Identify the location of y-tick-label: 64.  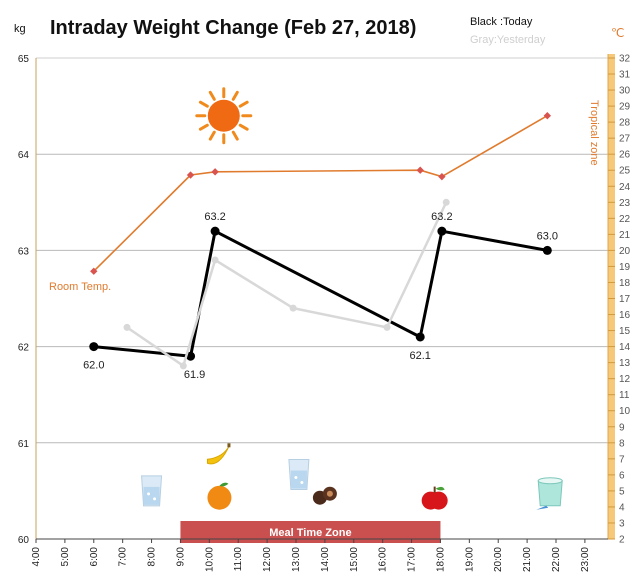
(24, 155).